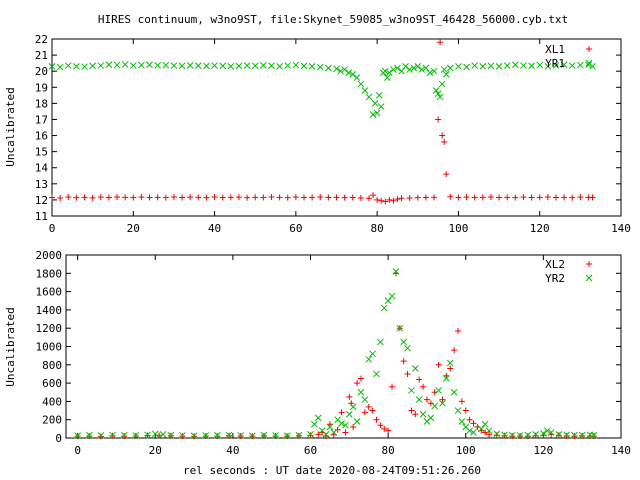 Image resolution: width=640 pixels, height=480 pixels. Describe the element at coordinates (621, 228) in the screenshot. I see `top-x-tick-label: 140` at that location.